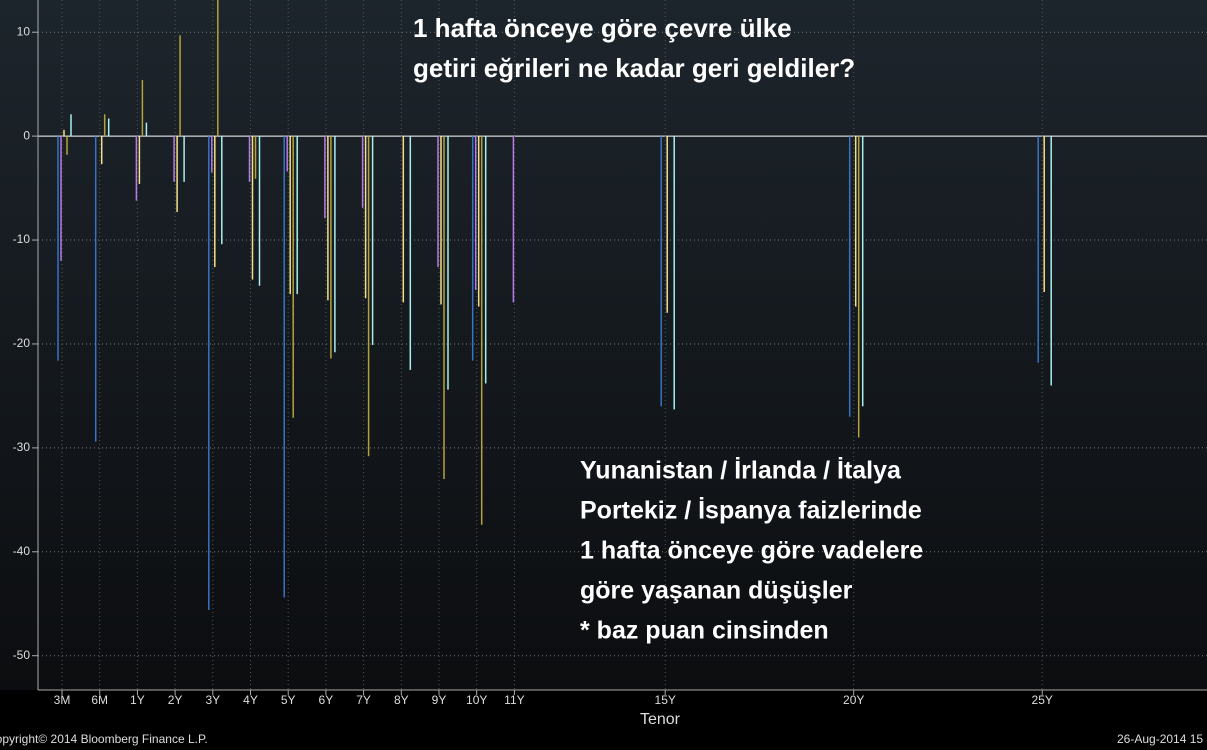 The width and height of the screenshot is (1207, 750). I want to click on y-tick-label: 10, so click(24, 31).